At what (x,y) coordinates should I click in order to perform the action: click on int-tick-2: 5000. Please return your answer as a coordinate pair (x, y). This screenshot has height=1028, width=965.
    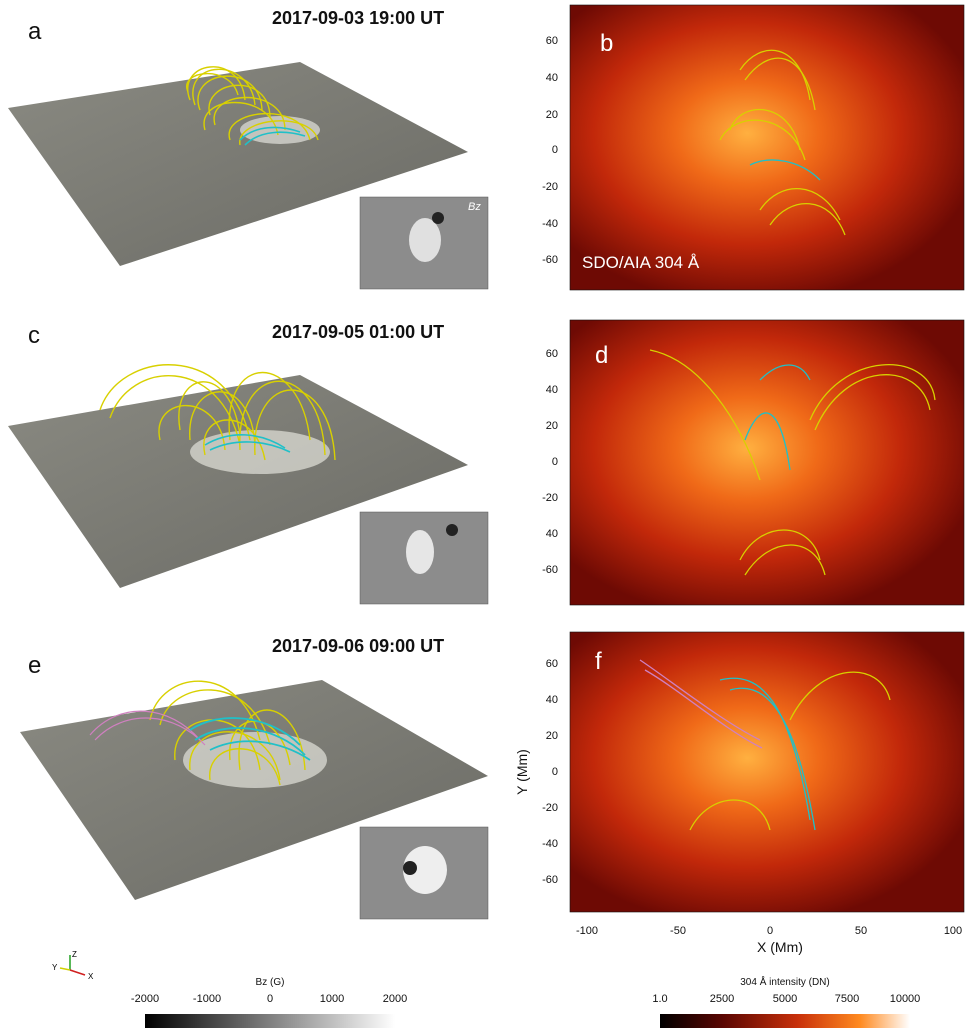
    Looking at the image, I should click on (785, 999).